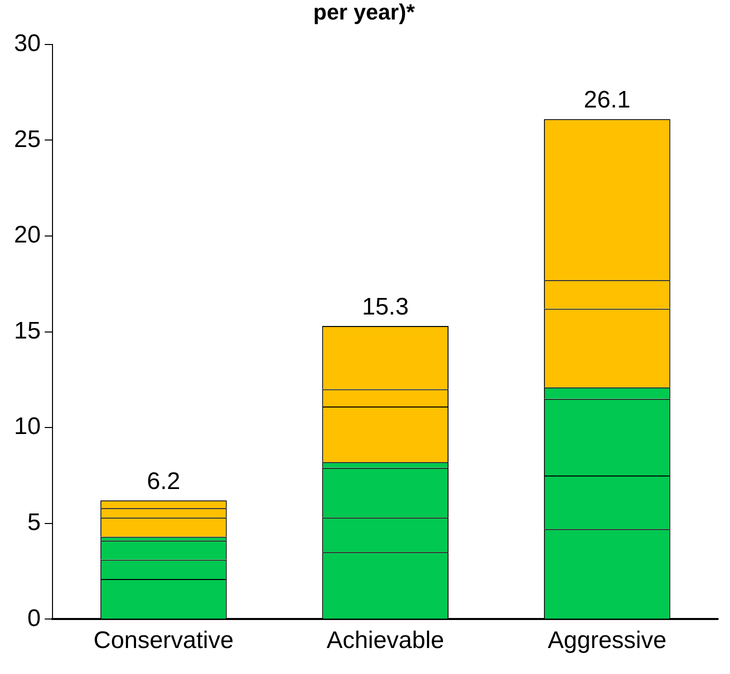 The image size is (730, 674). I want to click on x-tick-label: Conservative, so click(164, 640).